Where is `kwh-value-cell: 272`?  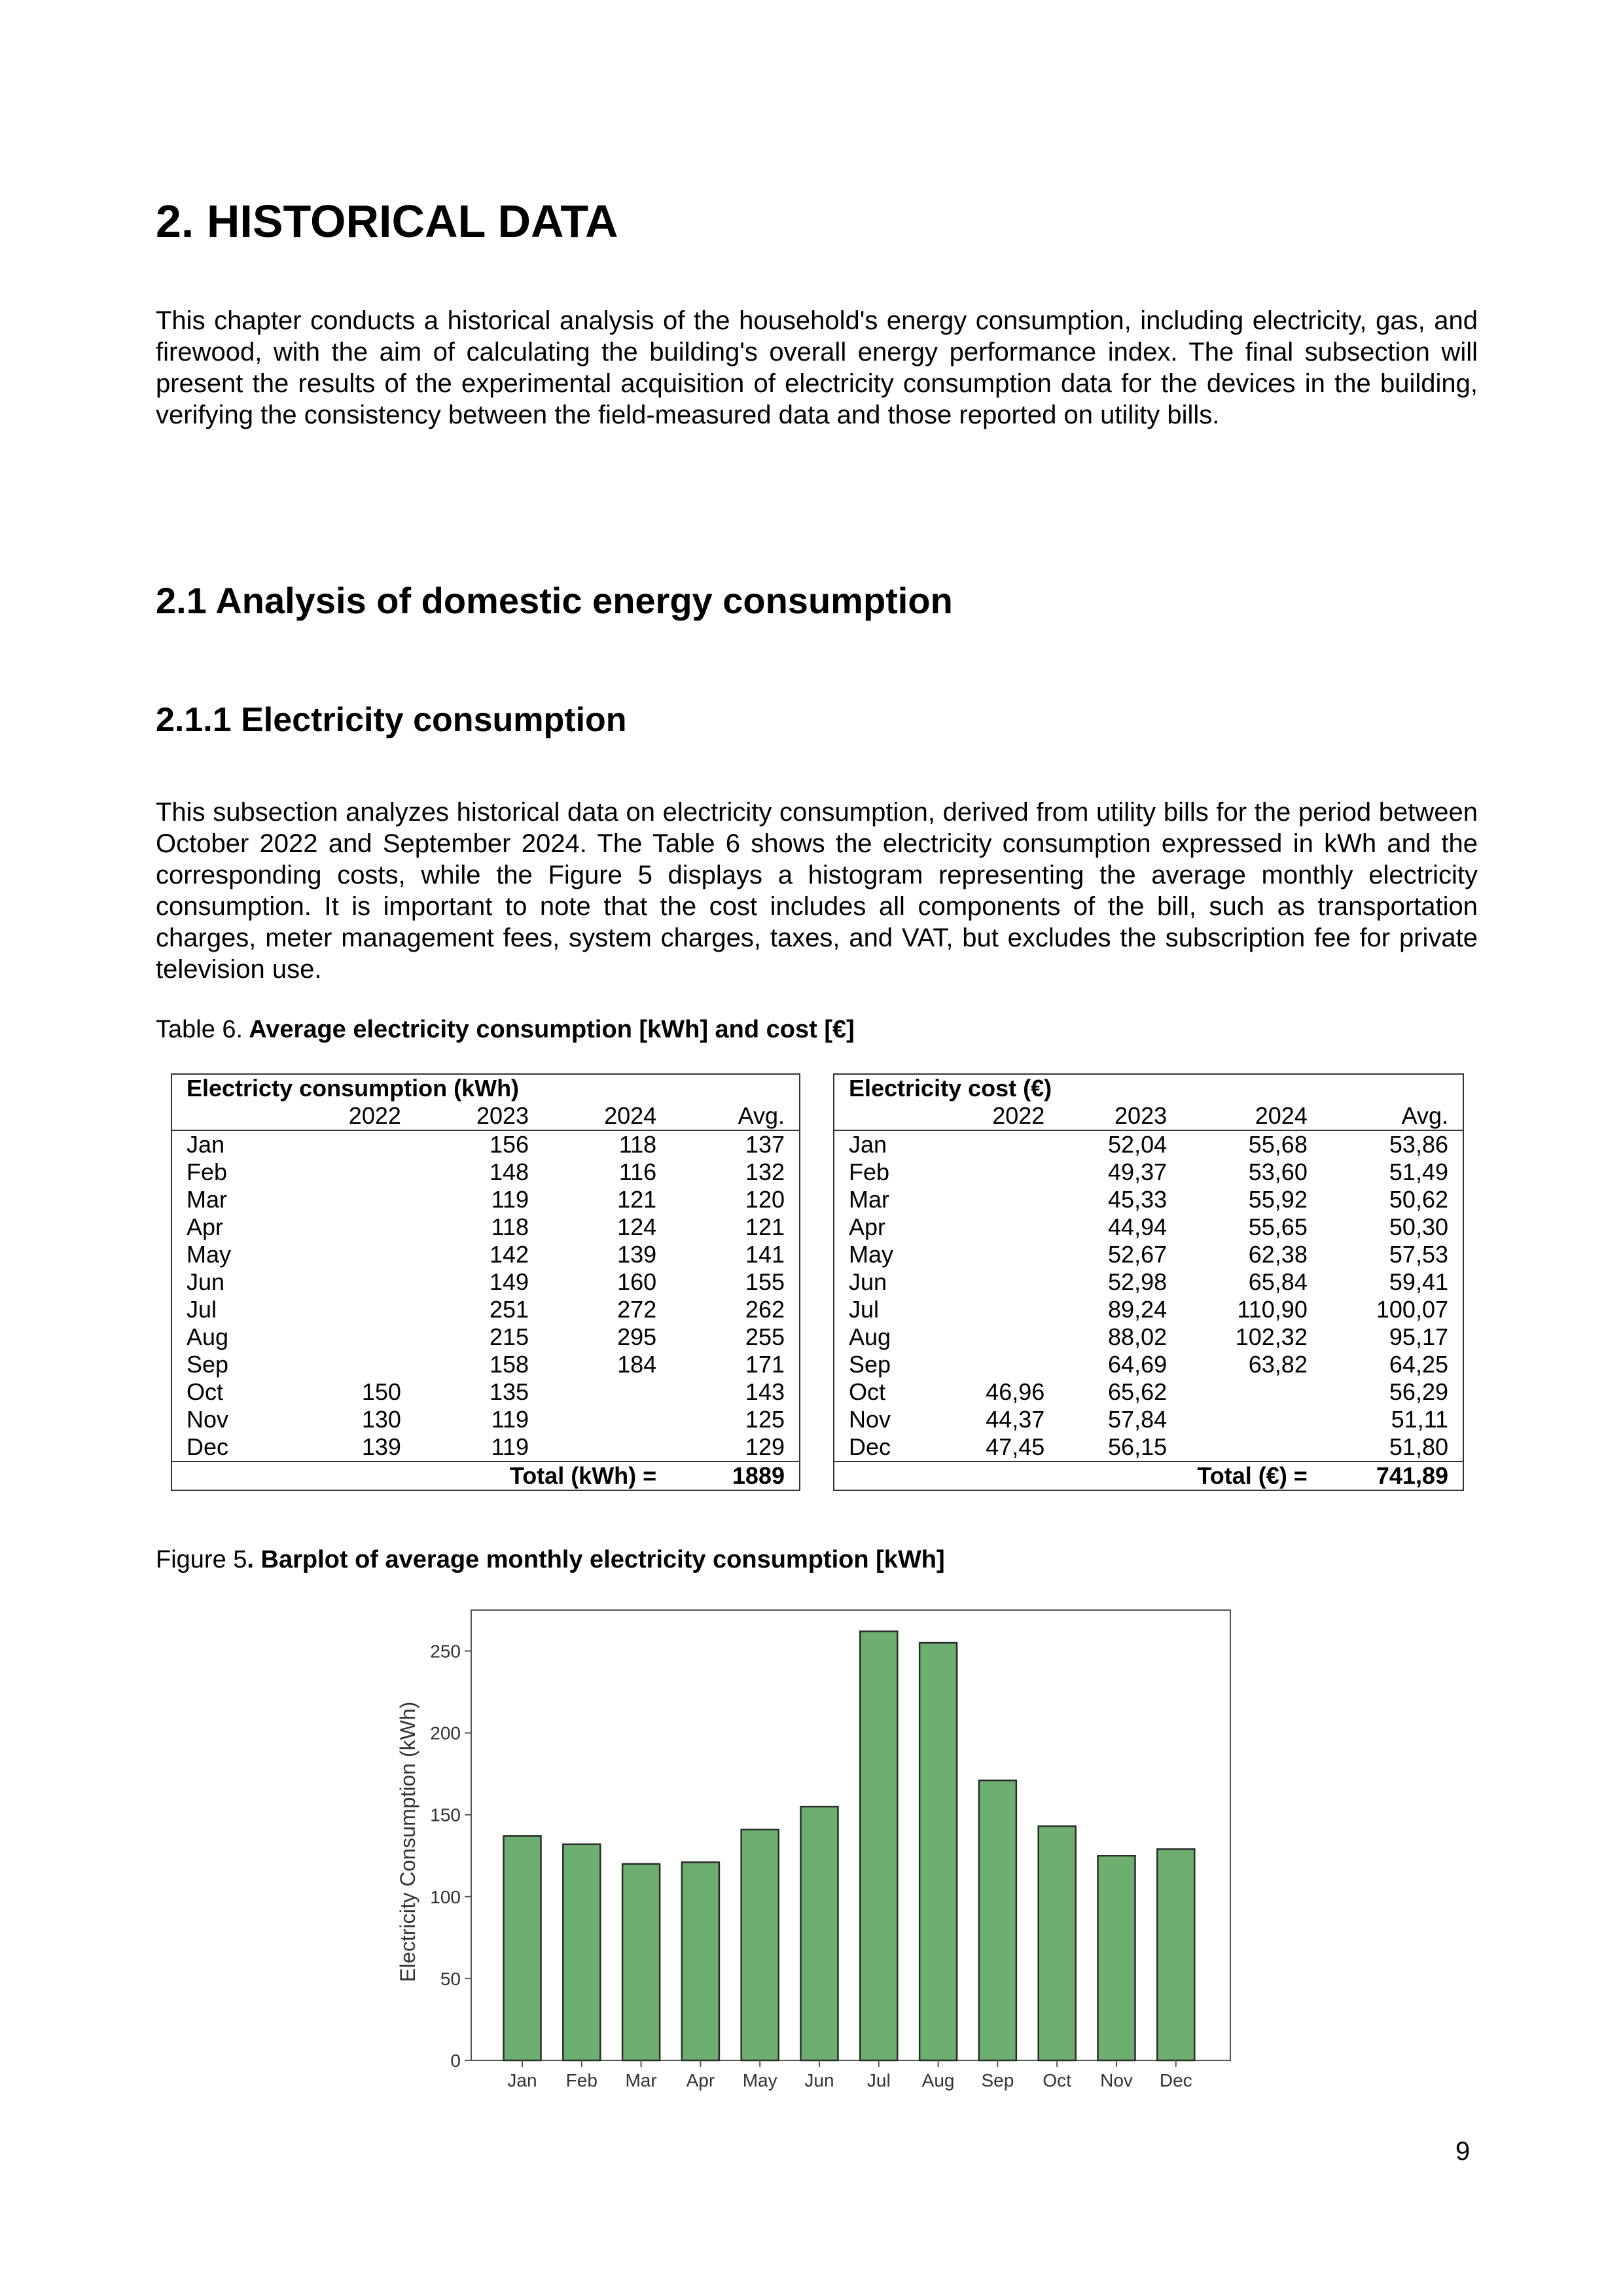 kwh-value-cell: 272 is located at coordinates (637, 1309).